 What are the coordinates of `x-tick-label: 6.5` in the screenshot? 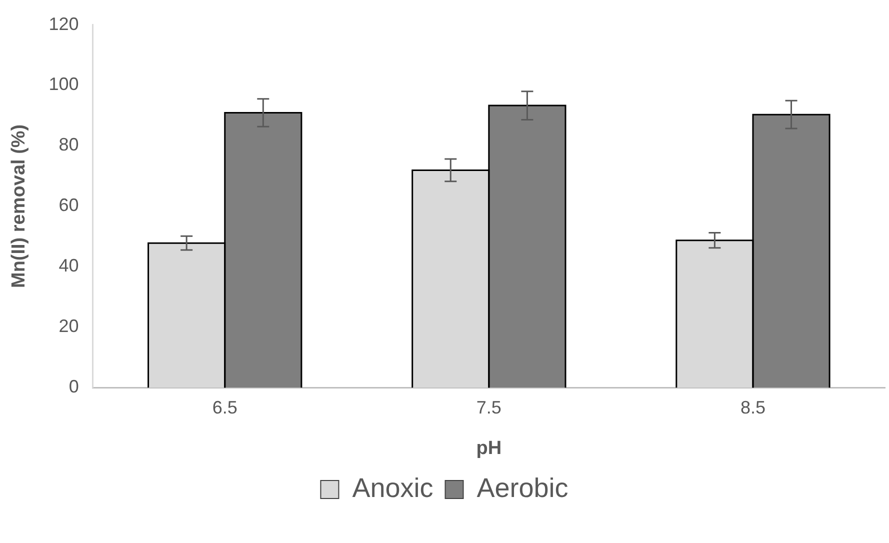 It's located at (225, 407).